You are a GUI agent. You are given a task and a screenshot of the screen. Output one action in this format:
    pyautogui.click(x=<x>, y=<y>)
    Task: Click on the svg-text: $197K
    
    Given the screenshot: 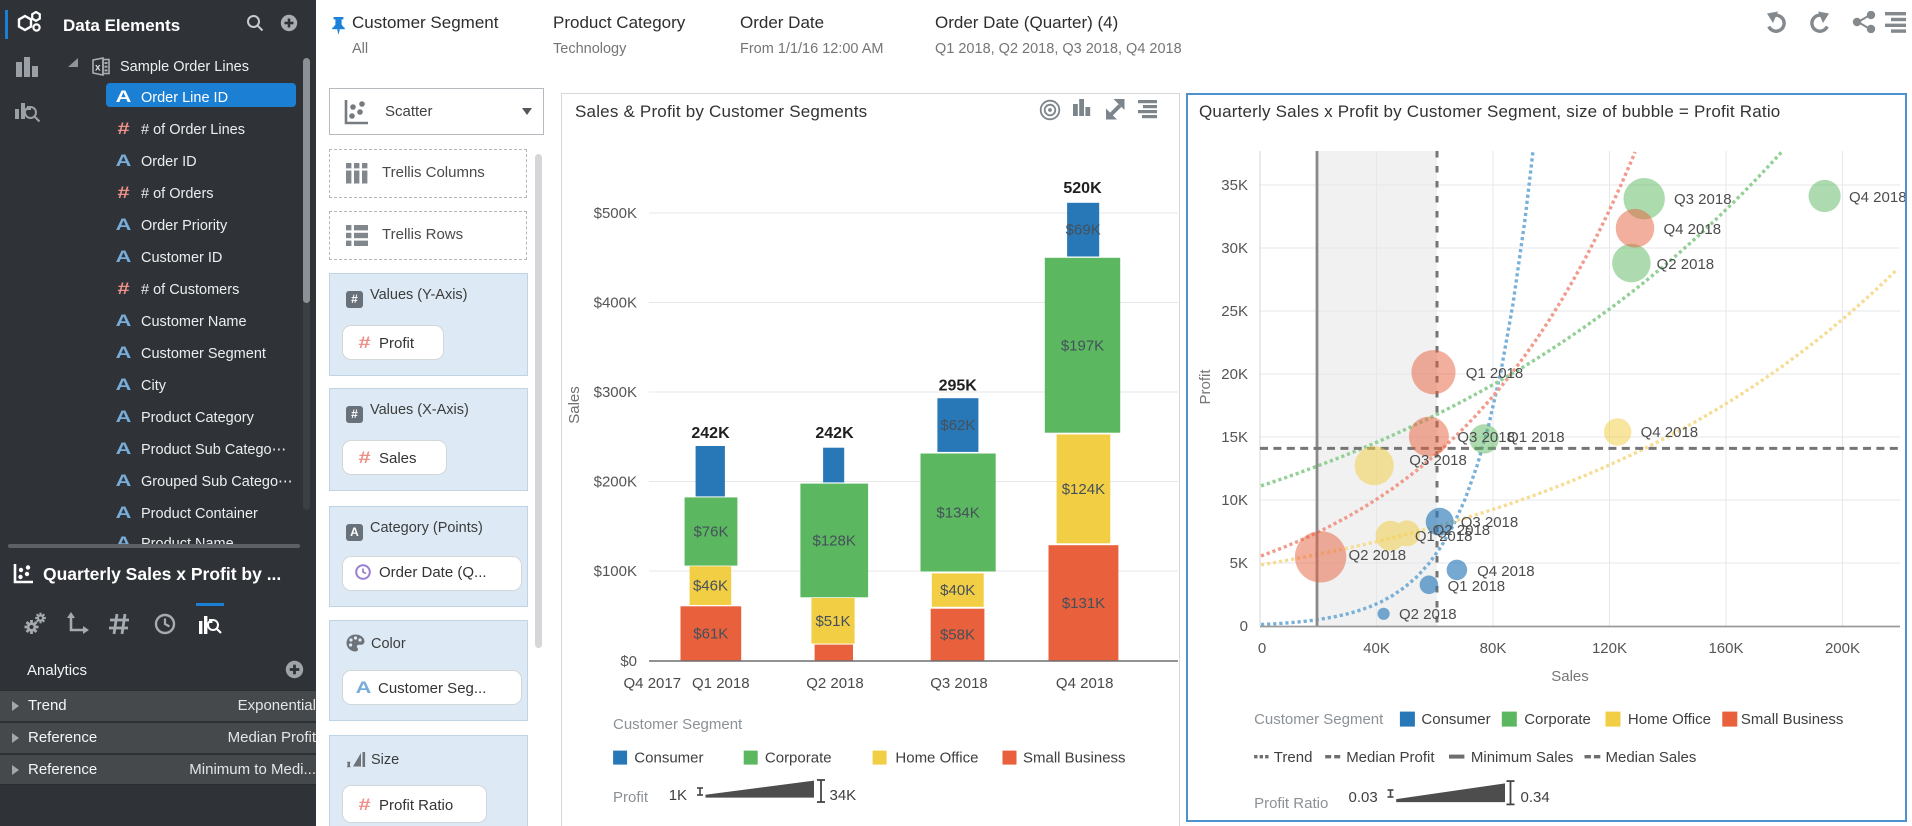 What is the action you would take?
    pyautogui.click(x=1082, y=345)
    